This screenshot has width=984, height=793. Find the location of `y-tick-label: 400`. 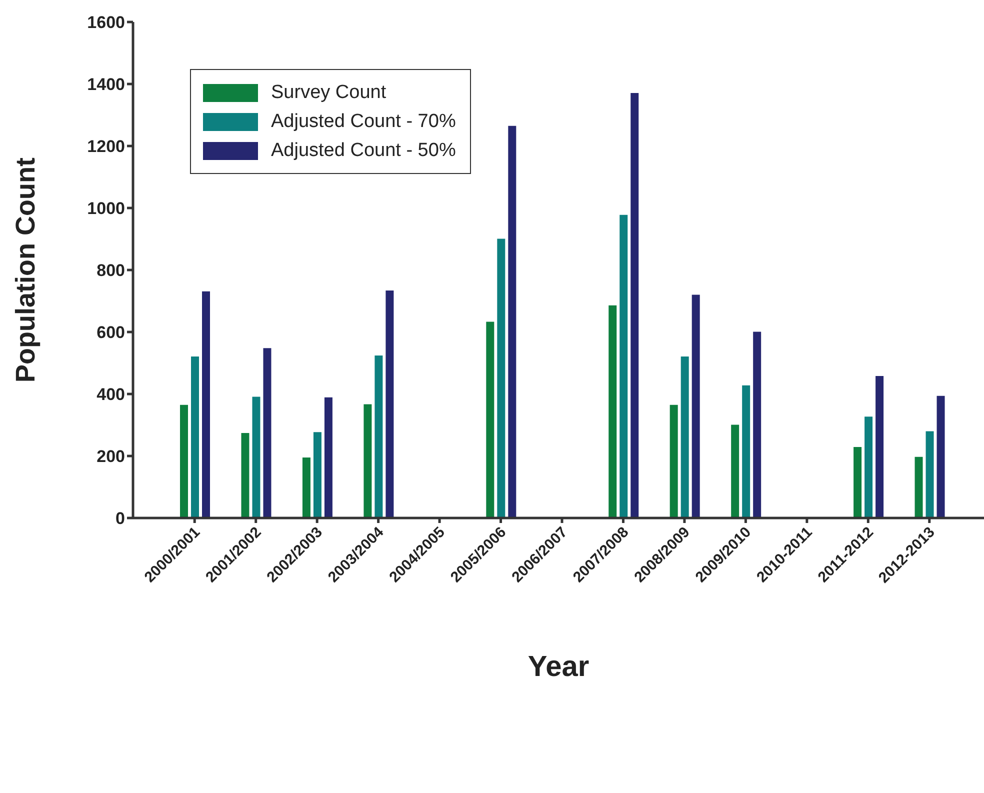

y-tick-label: 400 is located at coordinates (110, 394).